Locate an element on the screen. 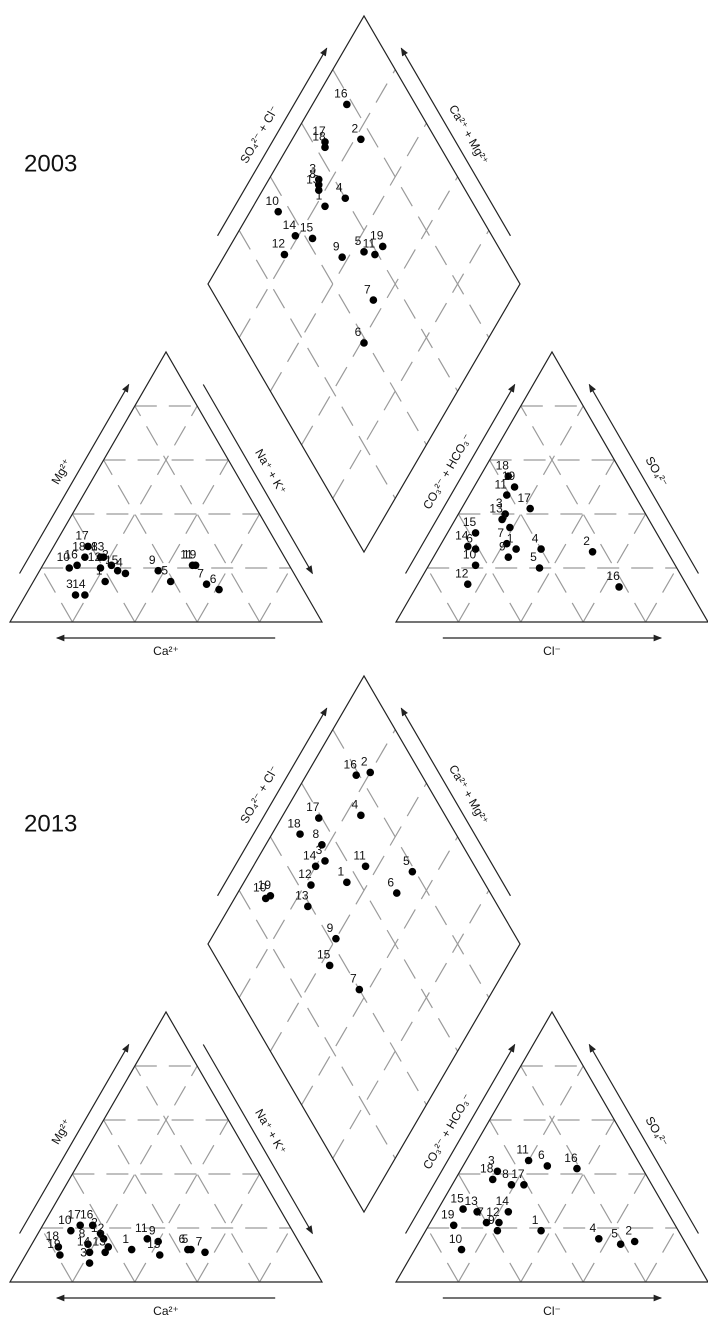 The height and width of the screenshot is (1319, 708). point-label: 12 is located at coordinates (305, 874).